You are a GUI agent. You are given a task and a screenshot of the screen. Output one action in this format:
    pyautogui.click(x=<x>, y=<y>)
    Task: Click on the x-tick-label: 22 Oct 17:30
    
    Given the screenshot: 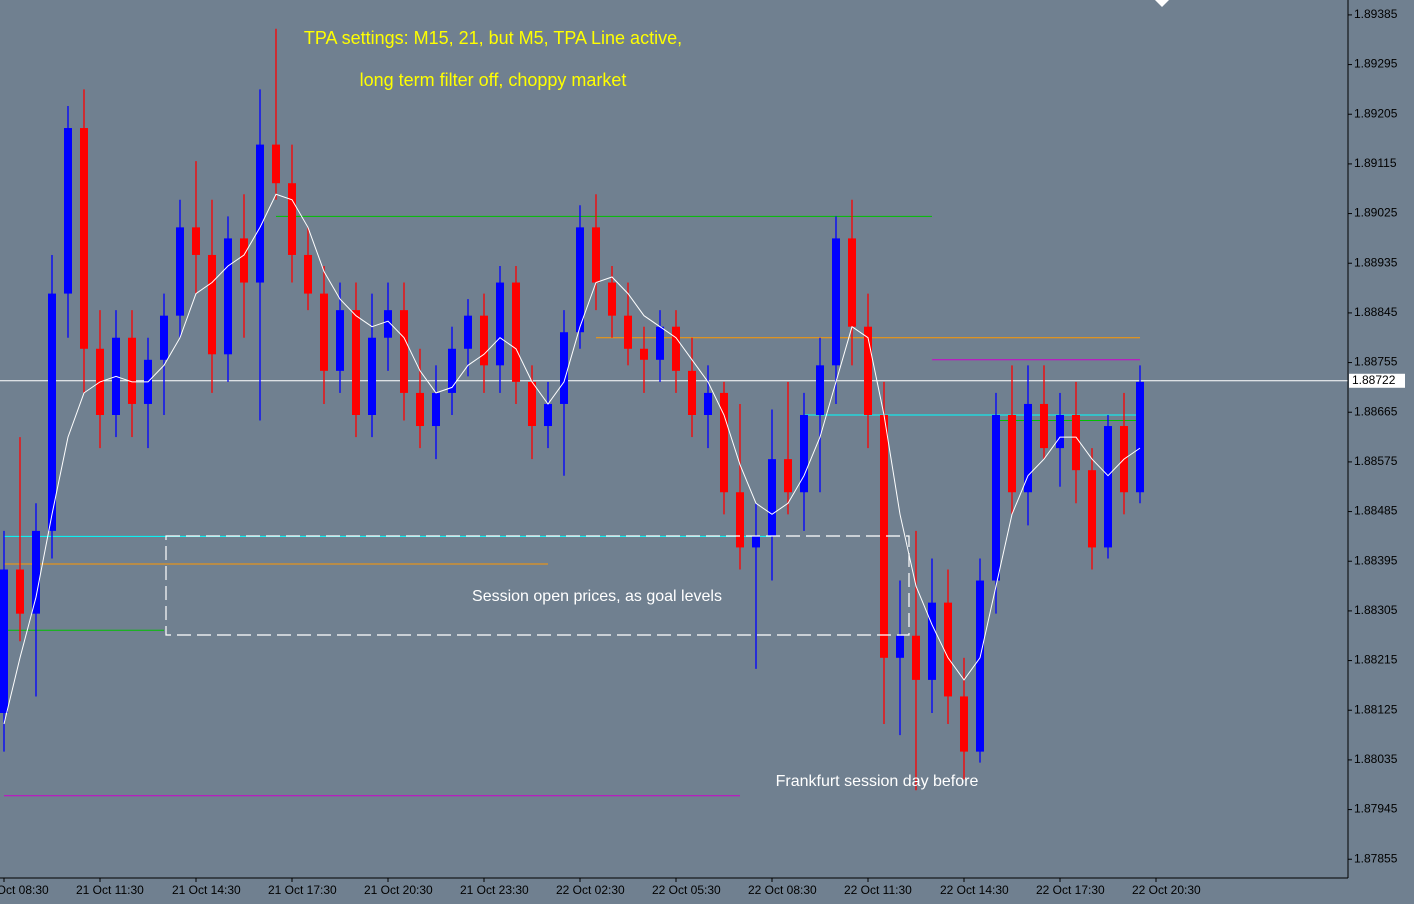 What is the action you would take?
    pyautogui.click(x=1070, y=890)
    